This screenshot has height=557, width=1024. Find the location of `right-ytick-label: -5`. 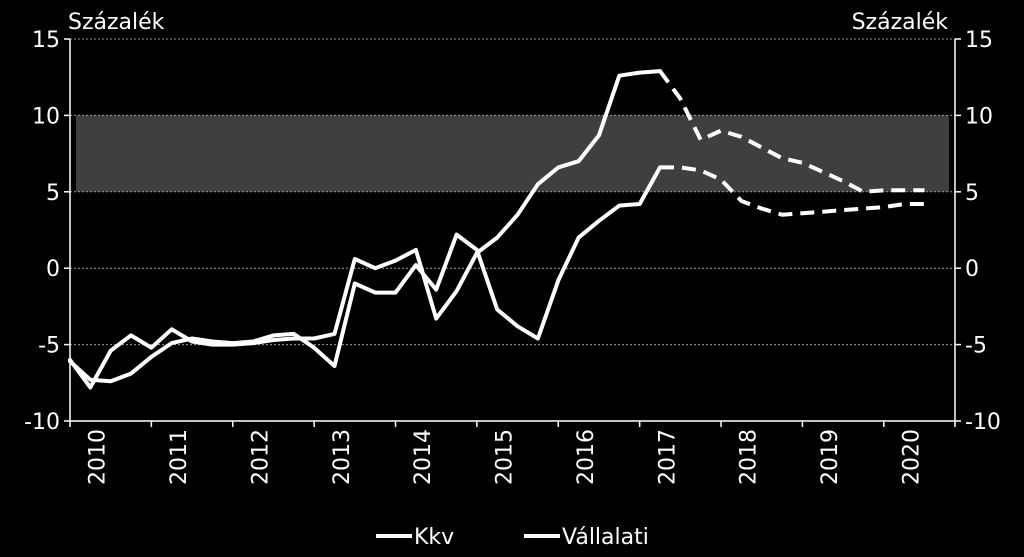

right-ytick-label: -5 is located at coordinates (976, 346).